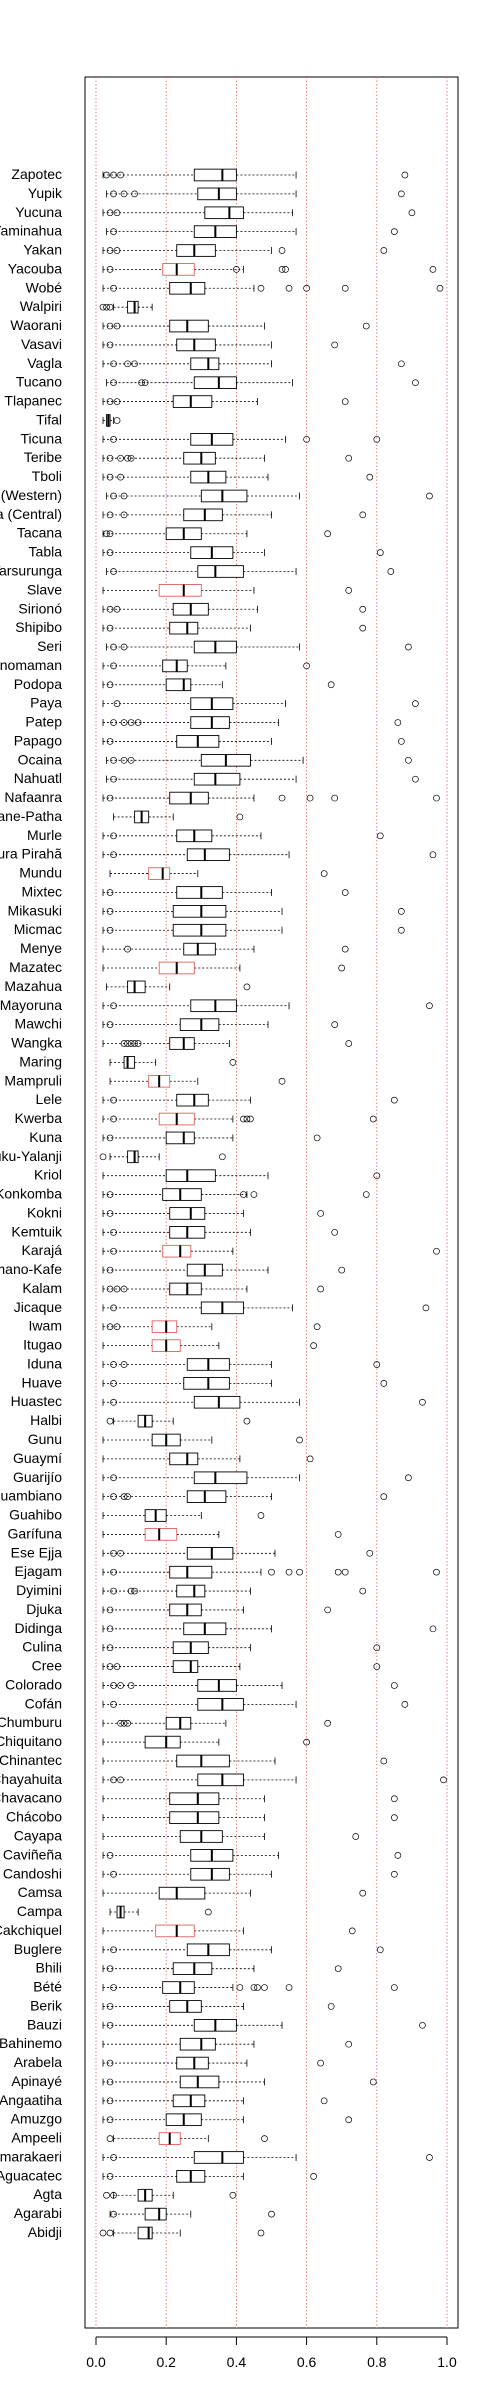 The width and height of the screenshot is (500, 2405). I want to click on row-label: Agta, so click(47, 2194).